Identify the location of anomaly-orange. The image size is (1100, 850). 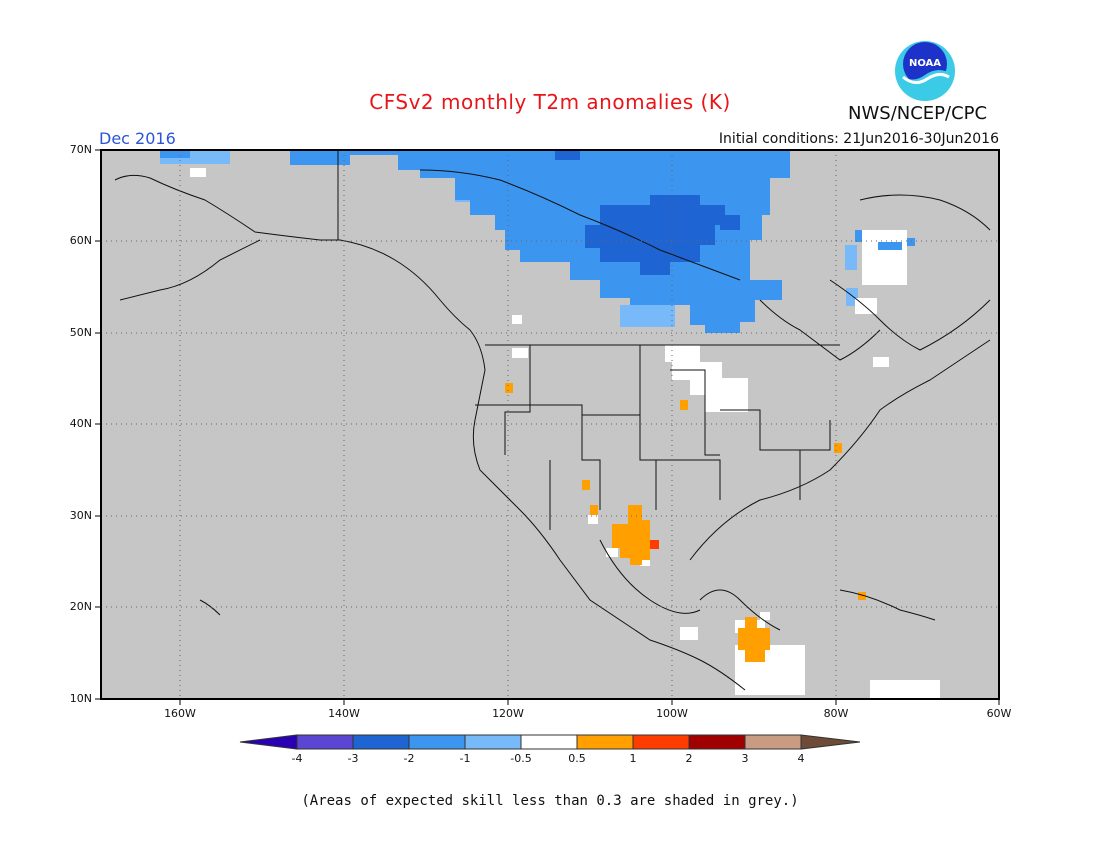
(685, 522).